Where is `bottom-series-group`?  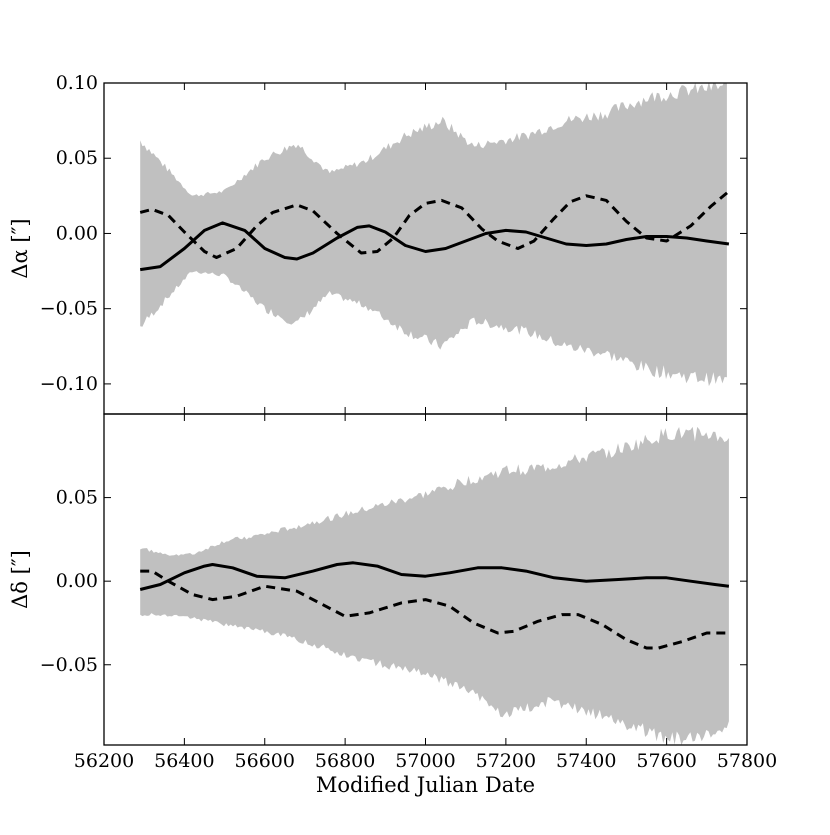
bottom-series-group is located at coordinates (434, 605).